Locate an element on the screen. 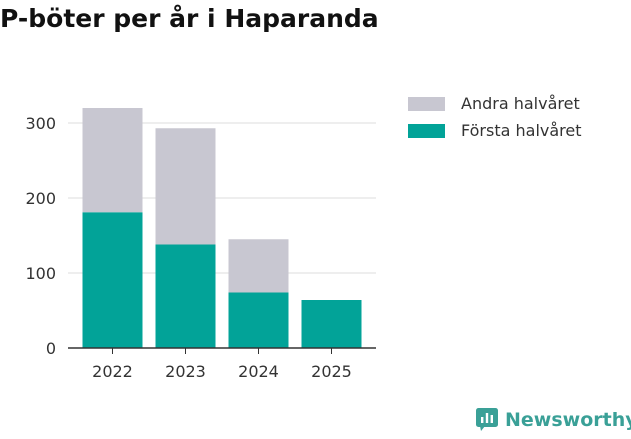 The width and height of the screenshot is (631, 439). bar-2023-andra-halvaret is located at coordinates (185, 186).